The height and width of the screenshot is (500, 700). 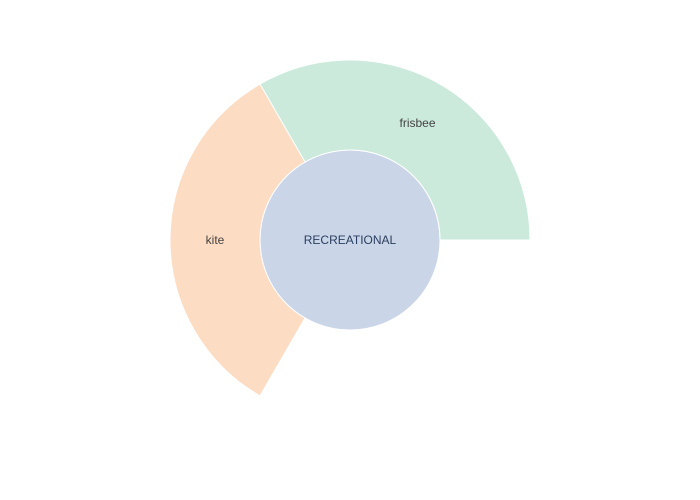 What do you see at coordinates (350, 240) in the screenshot?
I see `segment-label-recreational: RECREATIONAL` at bounding box center [350, 240].